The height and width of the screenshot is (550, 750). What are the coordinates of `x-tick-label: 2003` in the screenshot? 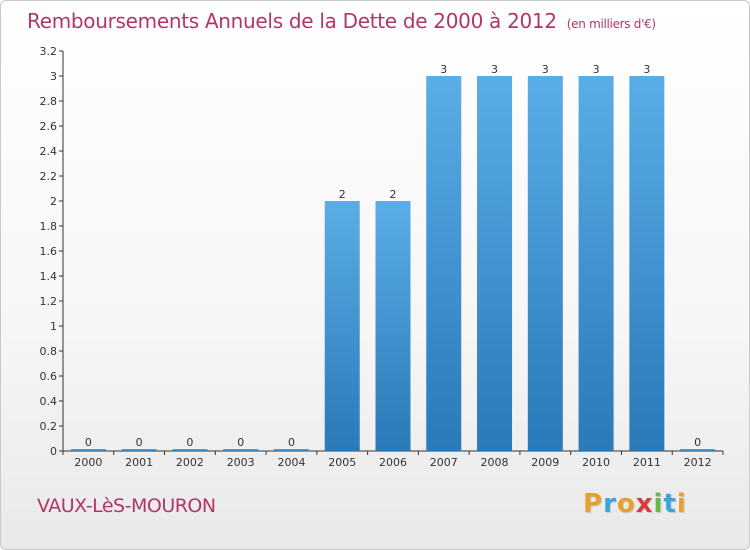 It's located at (241, 462).